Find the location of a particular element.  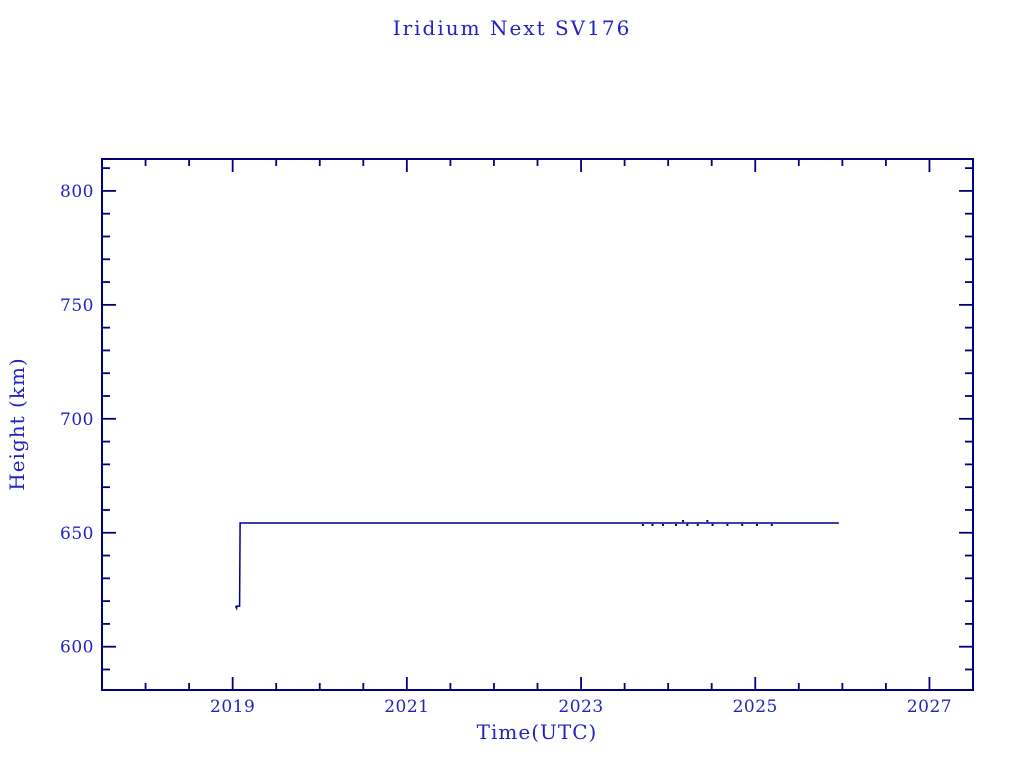

x-tick-label: 2019 is located at coordinates (232, 707).